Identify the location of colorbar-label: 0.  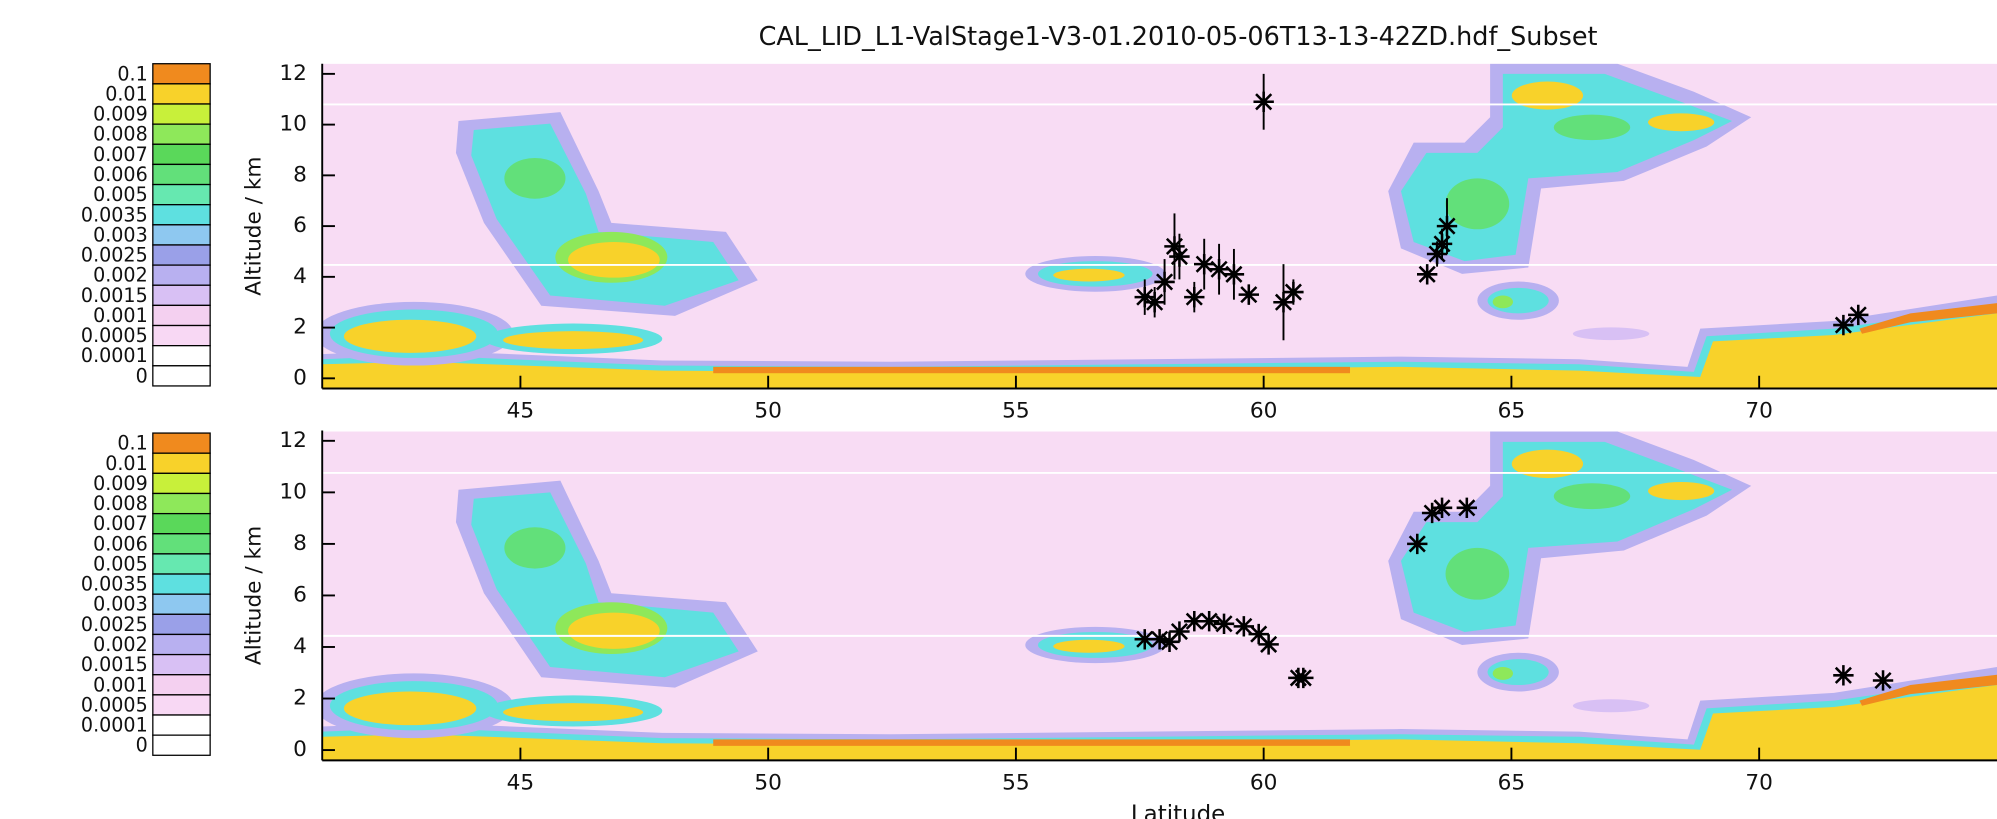
(142, 375).